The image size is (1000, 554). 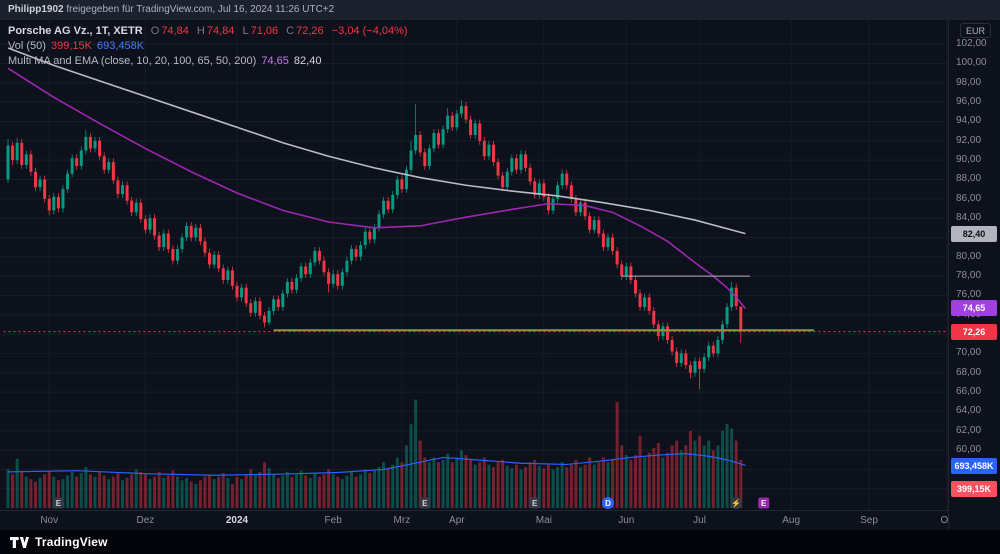 What do you see at coordinates (969, 372) in the screenshot?
I see `price-tick-label: 68,00` at bounding box center [969, 372].